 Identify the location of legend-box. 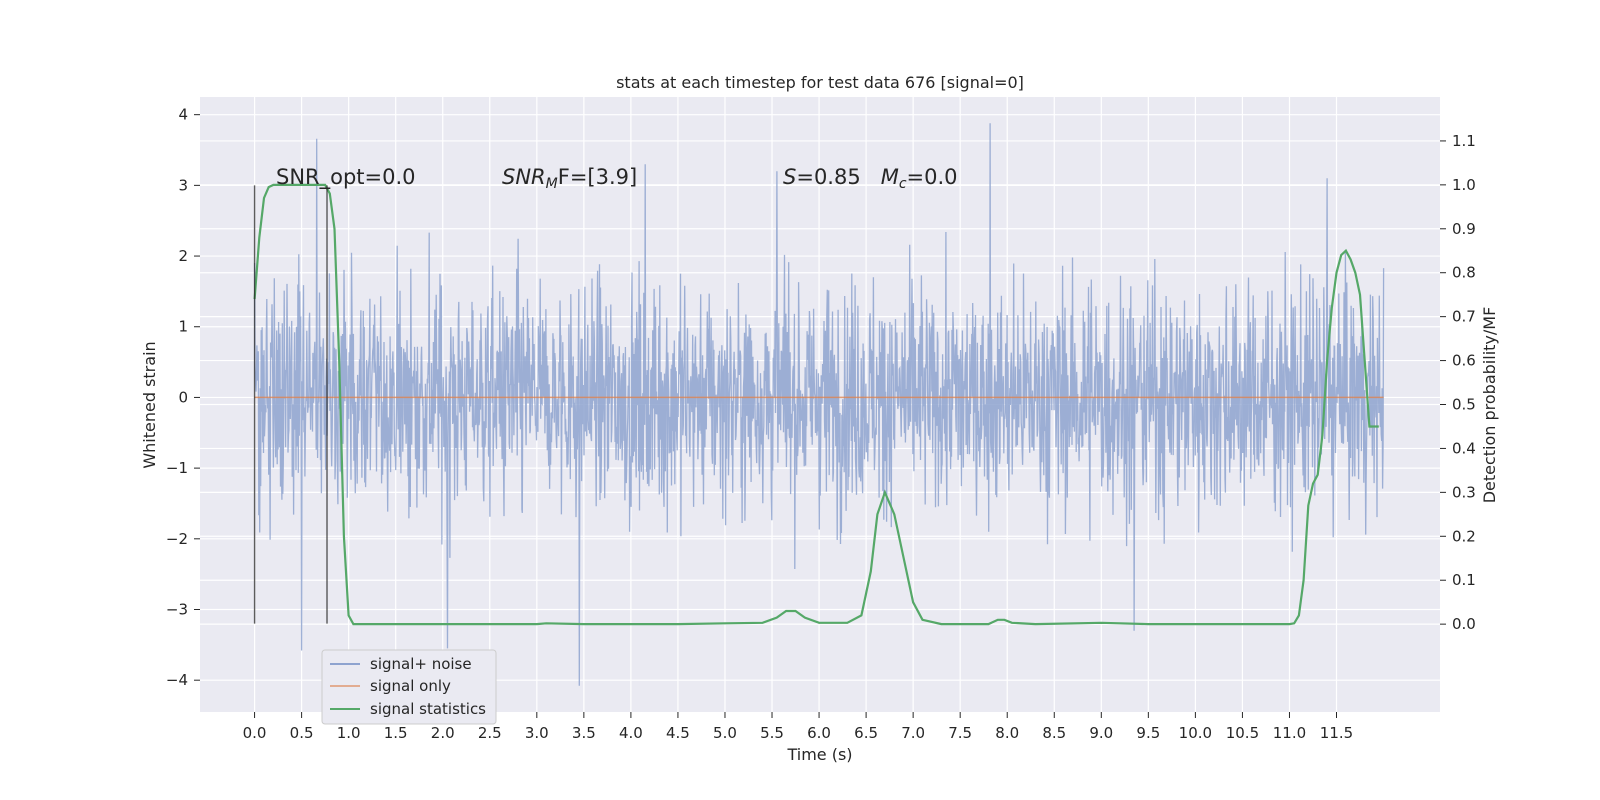
(409, 687).